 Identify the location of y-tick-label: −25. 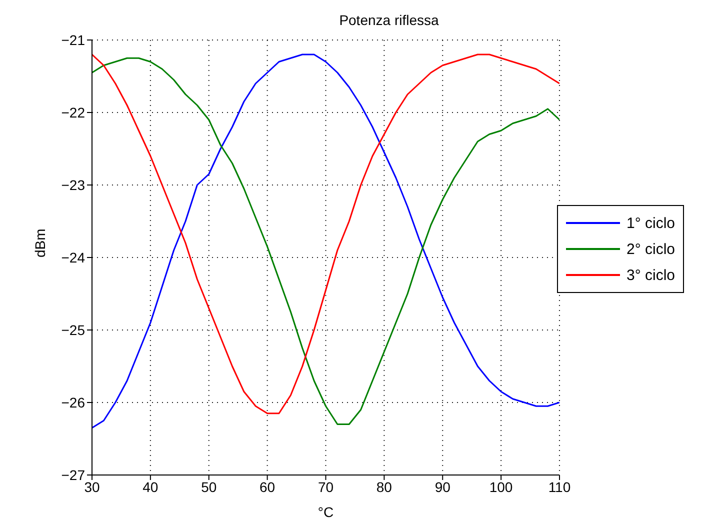
(73, 330).